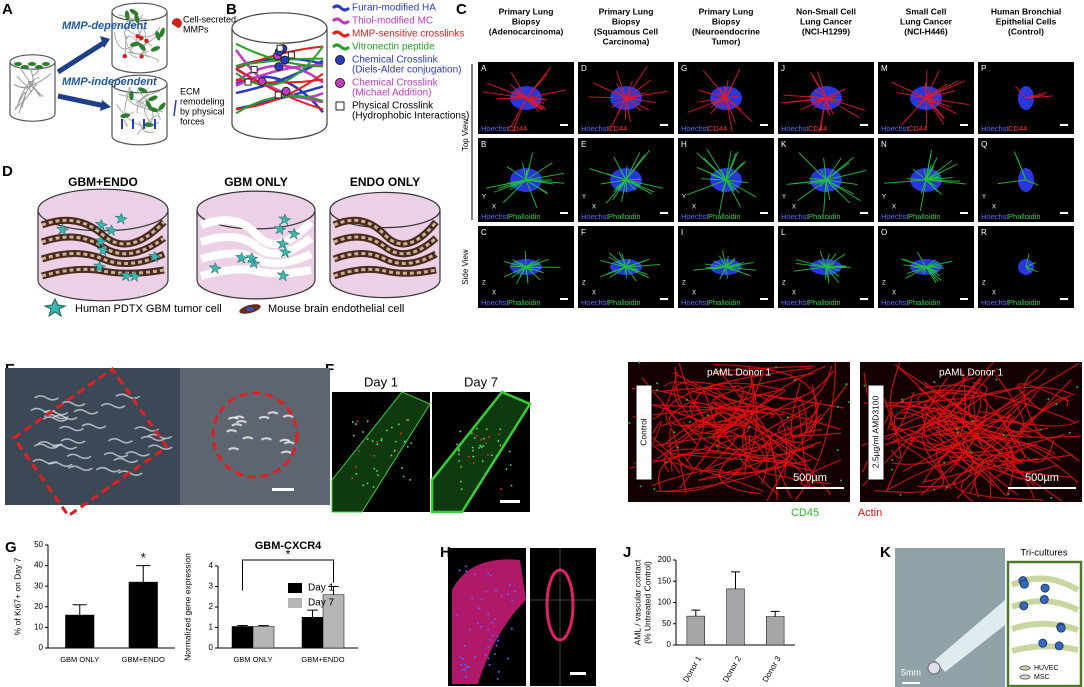 This screenshot has height=687, width=1084. What do you see at coordinates (666, 623) in the screenshot?
I see `y-tick-label: 50` at bounding box center [666, 623].